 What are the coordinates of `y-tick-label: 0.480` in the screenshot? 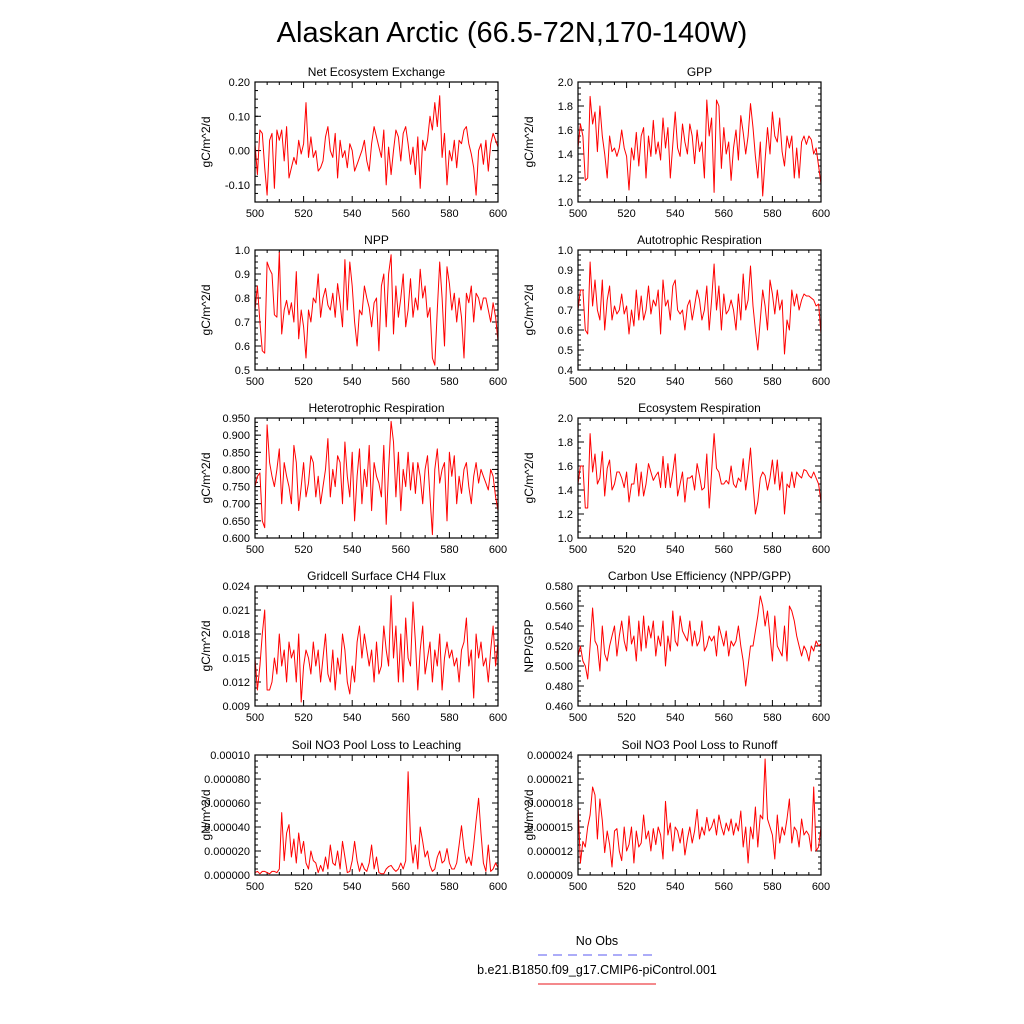 It's located at (559, 687).